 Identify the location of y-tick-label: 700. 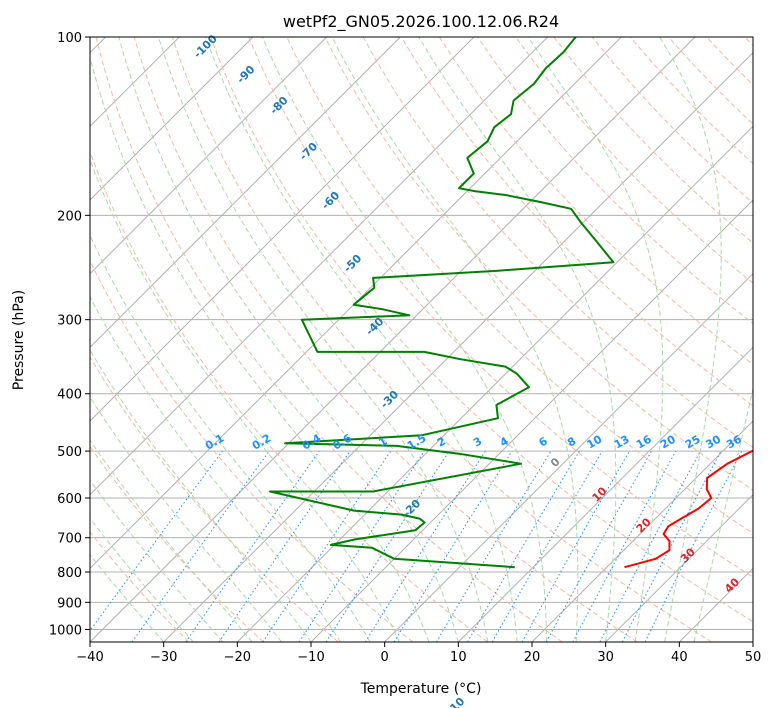
(69, 539).